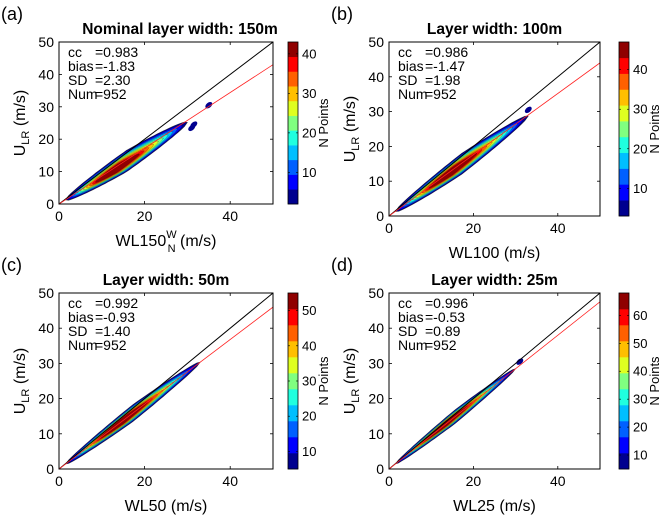 The height and width of the screenshot is (521, 669). I want to click on stat-value-sd: =0.89, so click(443, 331).